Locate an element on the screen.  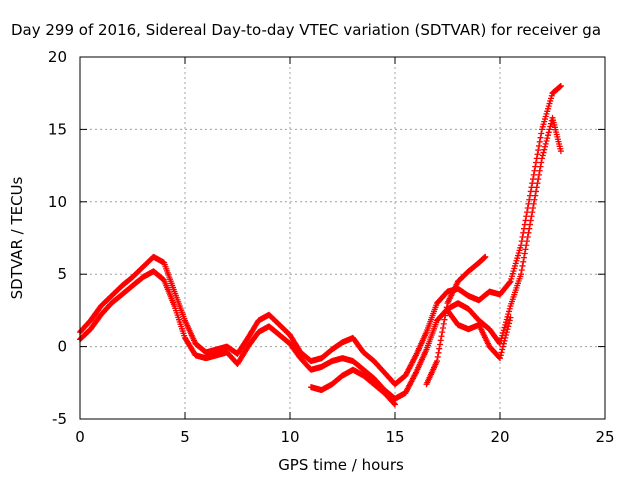
x-tick-label-2: 10 is located at coordinates (289, 437).